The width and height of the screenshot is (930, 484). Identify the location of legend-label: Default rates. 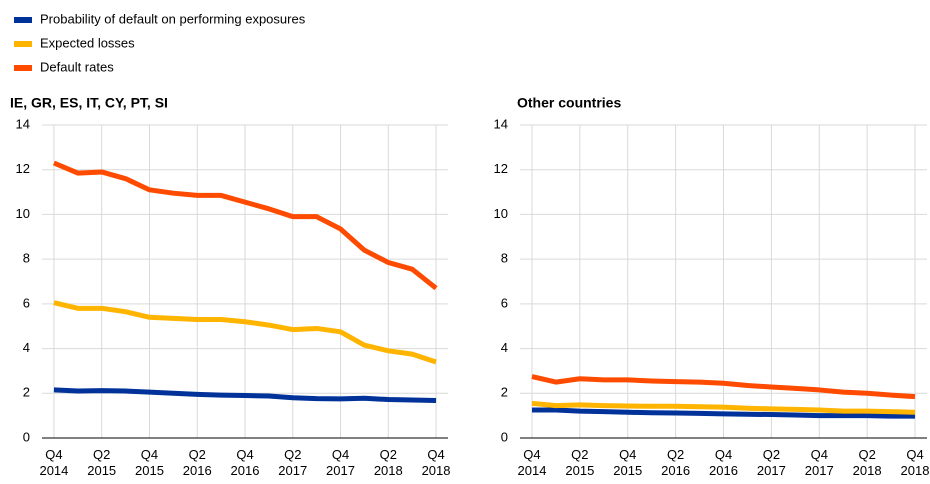
(77, 66).